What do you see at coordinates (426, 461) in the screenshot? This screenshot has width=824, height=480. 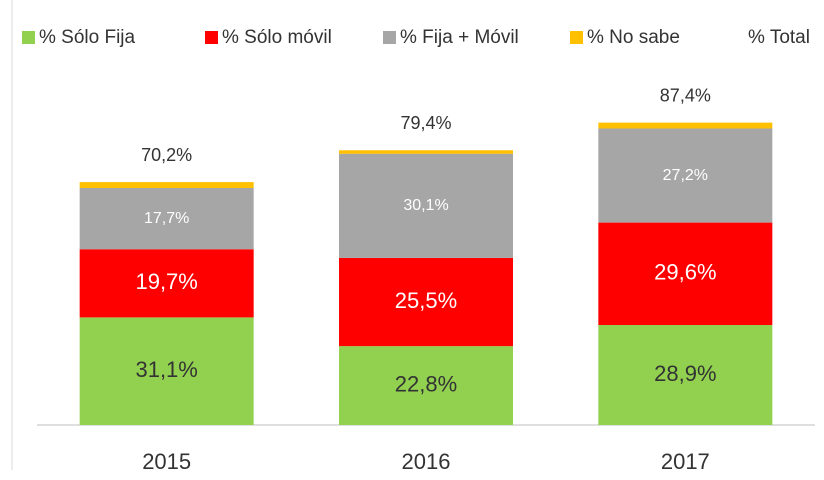 I see `x-tick-label: 2016` at bounding box center [426, 461].